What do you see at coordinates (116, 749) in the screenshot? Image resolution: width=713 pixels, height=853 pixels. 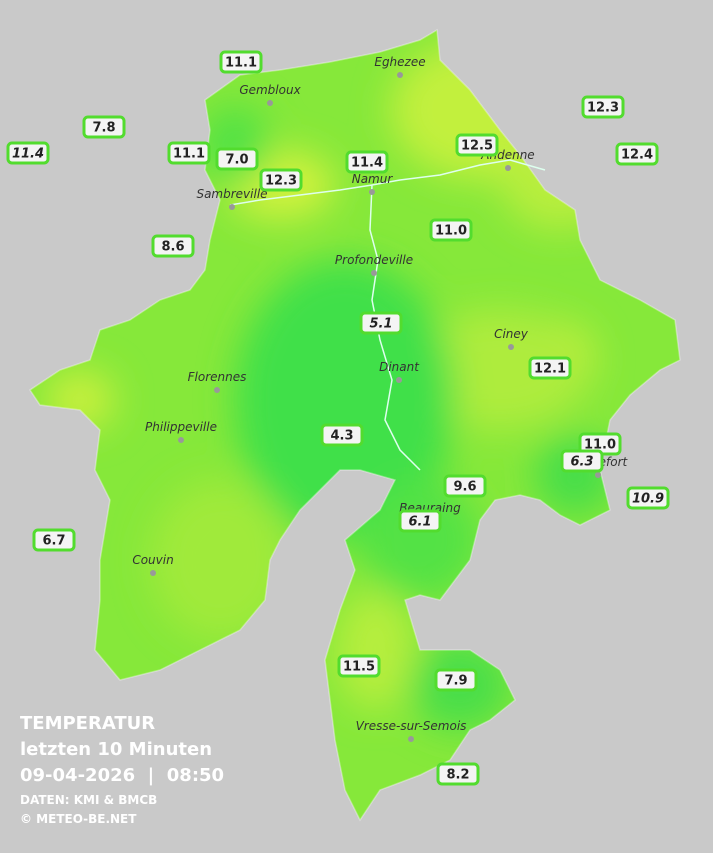 I see `title-line: letzten 10 Minuten` at bounding box center [116, 749].